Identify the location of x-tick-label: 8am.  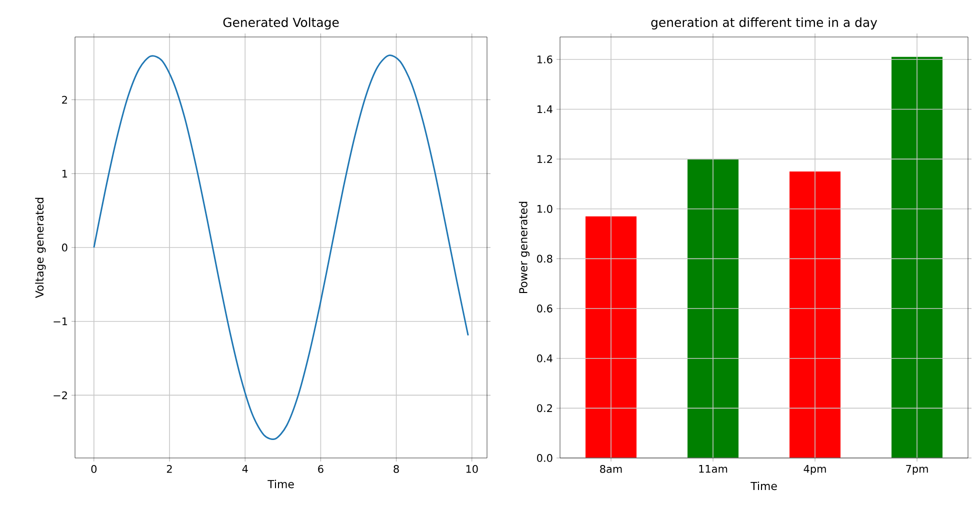
(611, 469).